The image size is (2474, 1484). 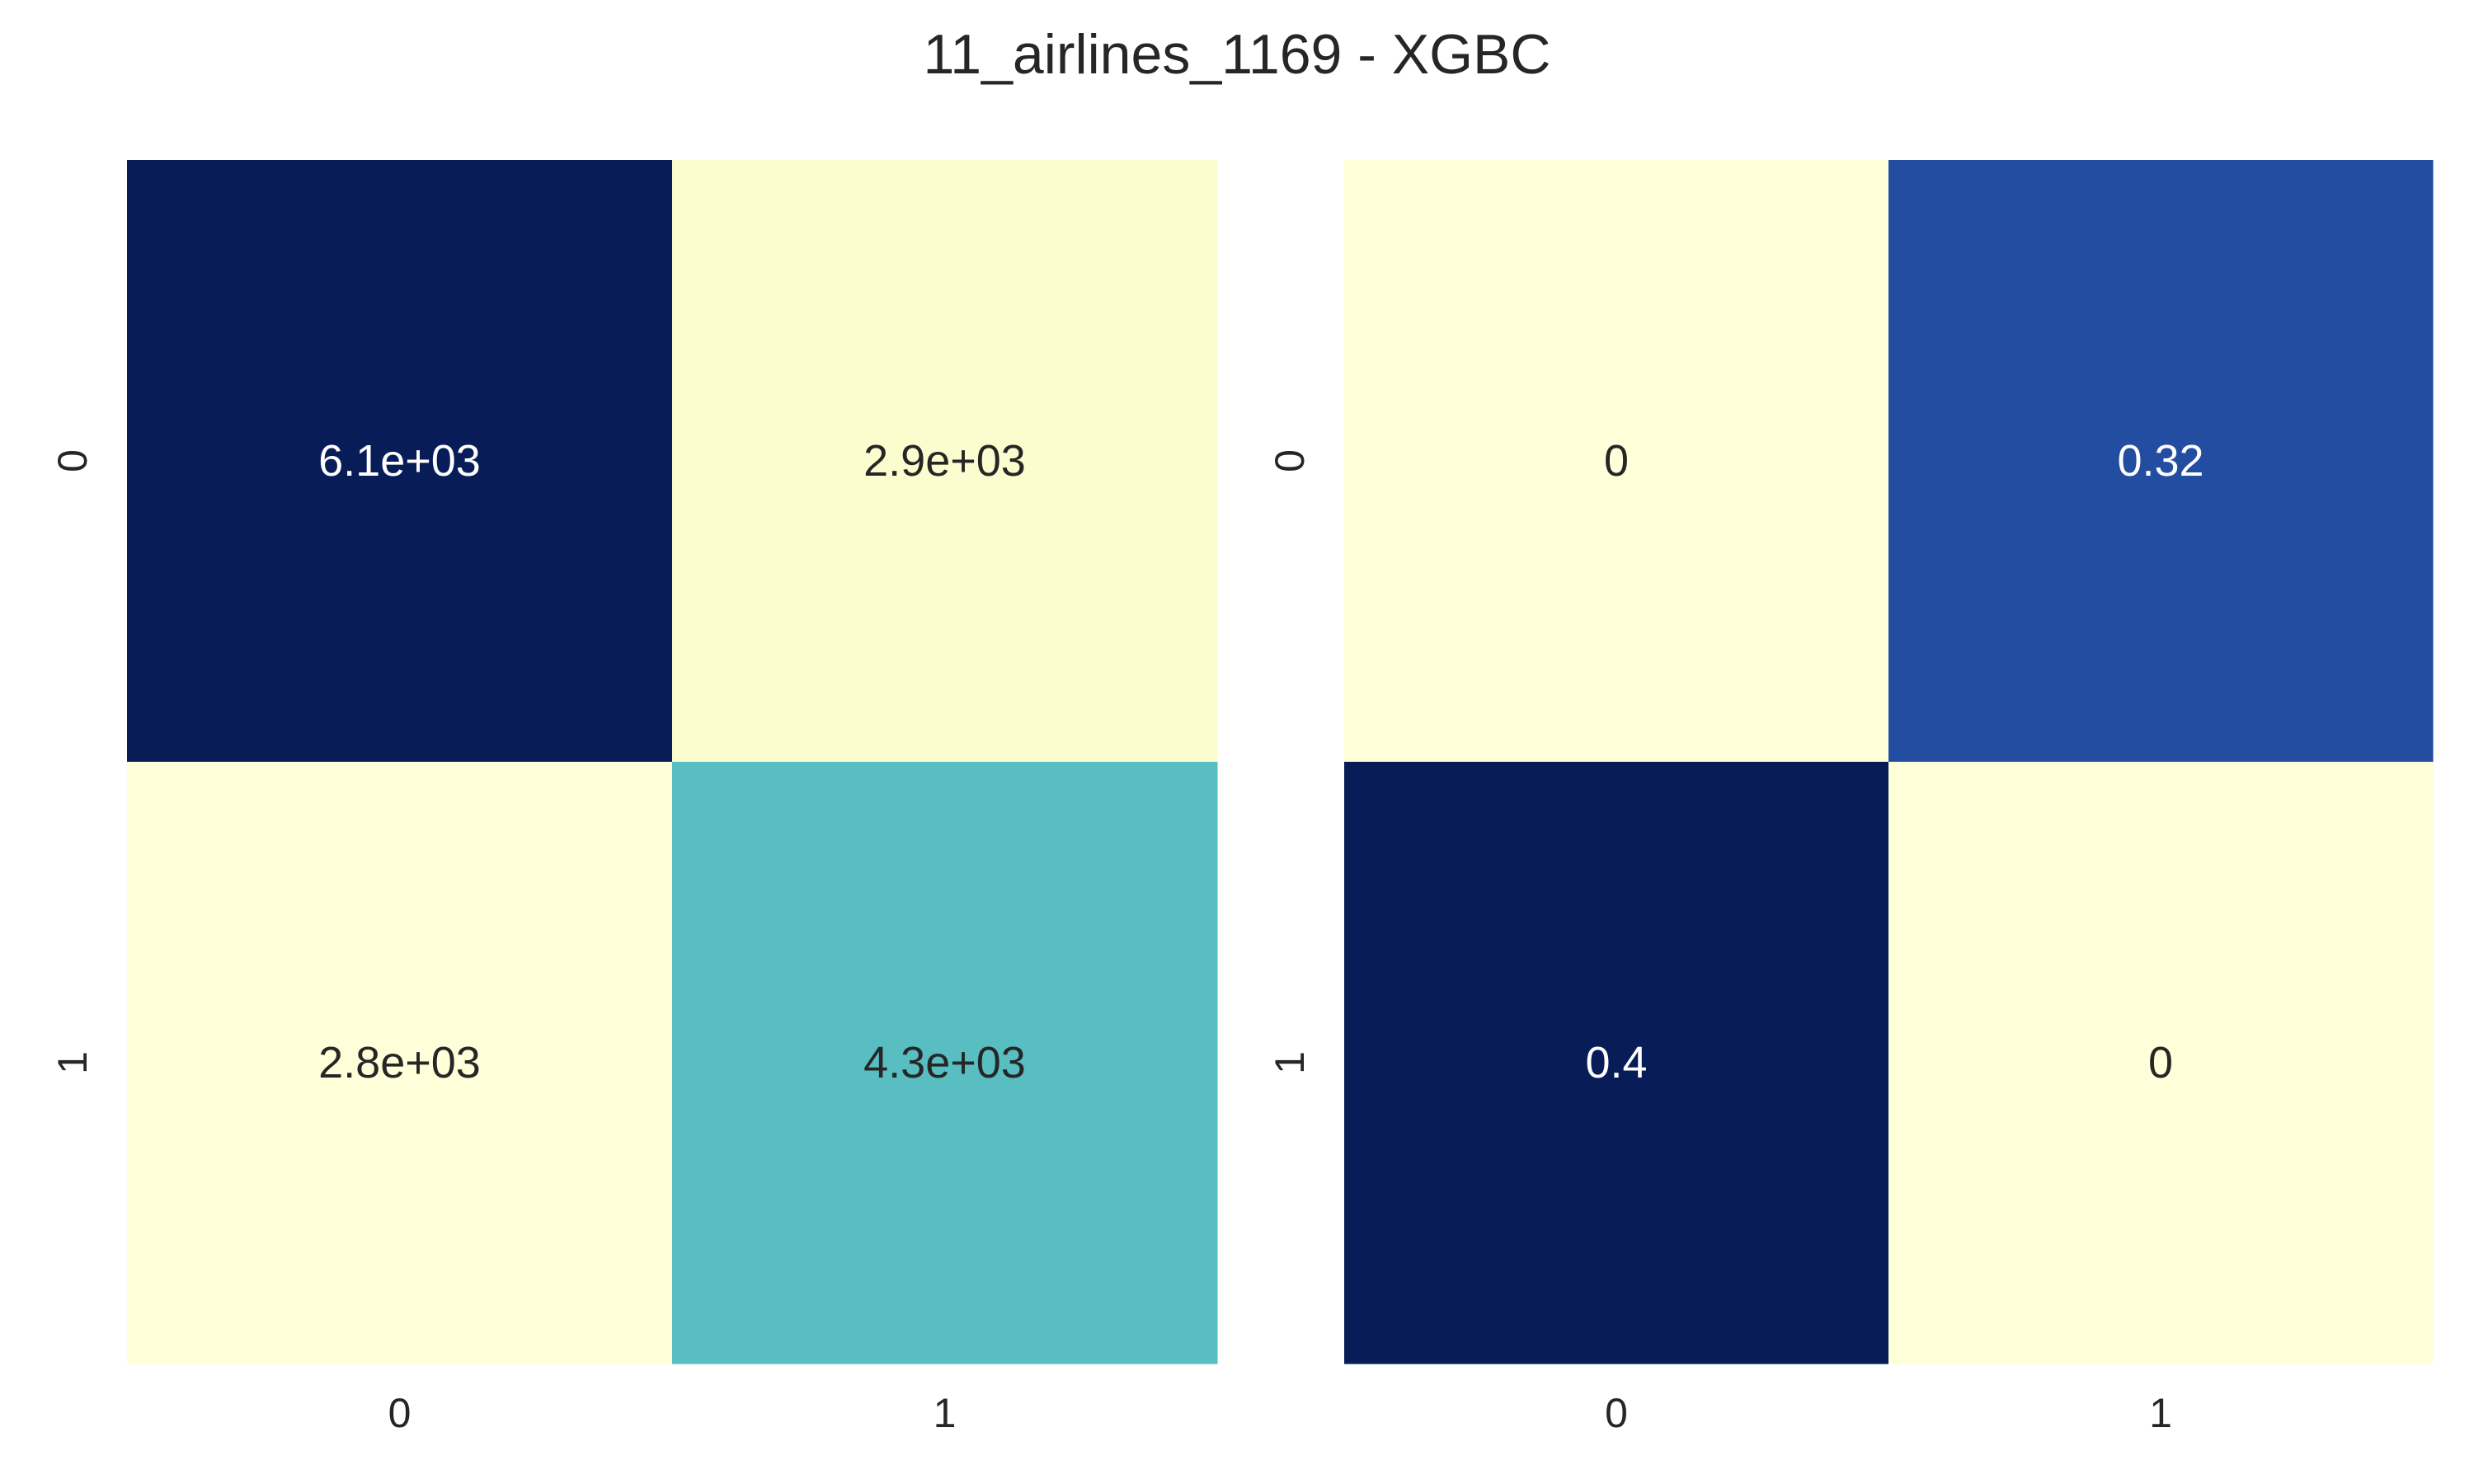 I want to click on figure-title: 11_airlines_1169 - XGBC, so click(x=1237, y=54).